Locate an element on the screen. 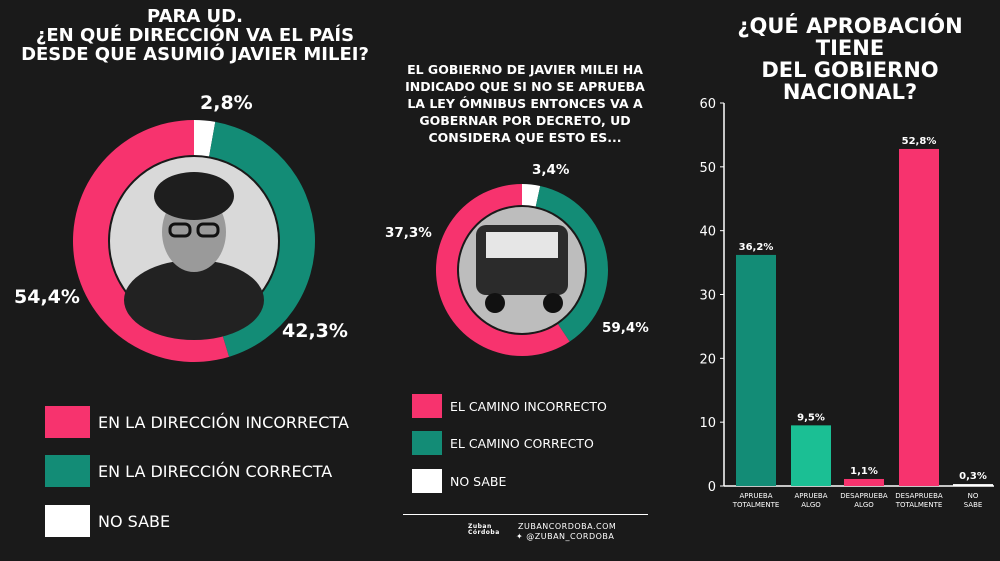  legend1-item-correcta: EN LA DIRECCIÓN CORRECTA is located at coordinates (188, 471).